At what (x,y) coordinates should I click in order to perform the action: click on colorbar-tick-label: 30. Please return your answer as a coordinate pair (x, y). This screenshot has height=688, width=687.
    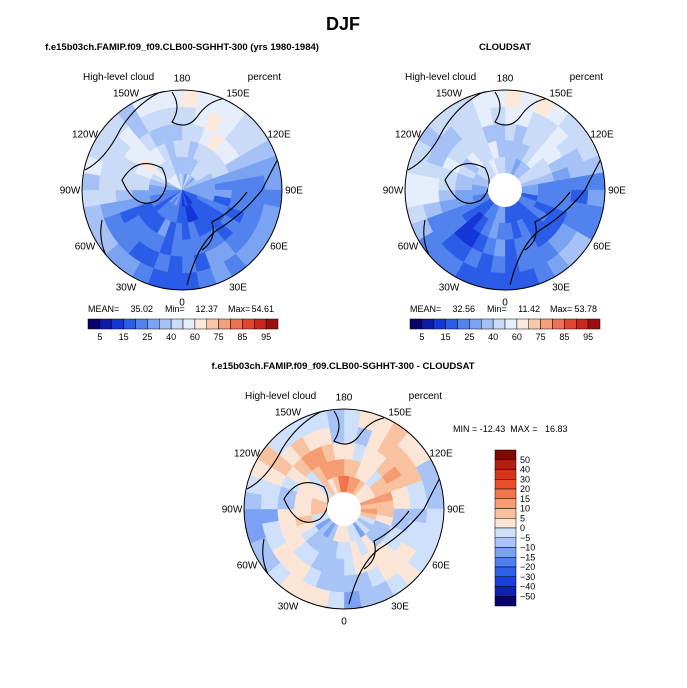
    Looking at the image, I should click on (525, 479).